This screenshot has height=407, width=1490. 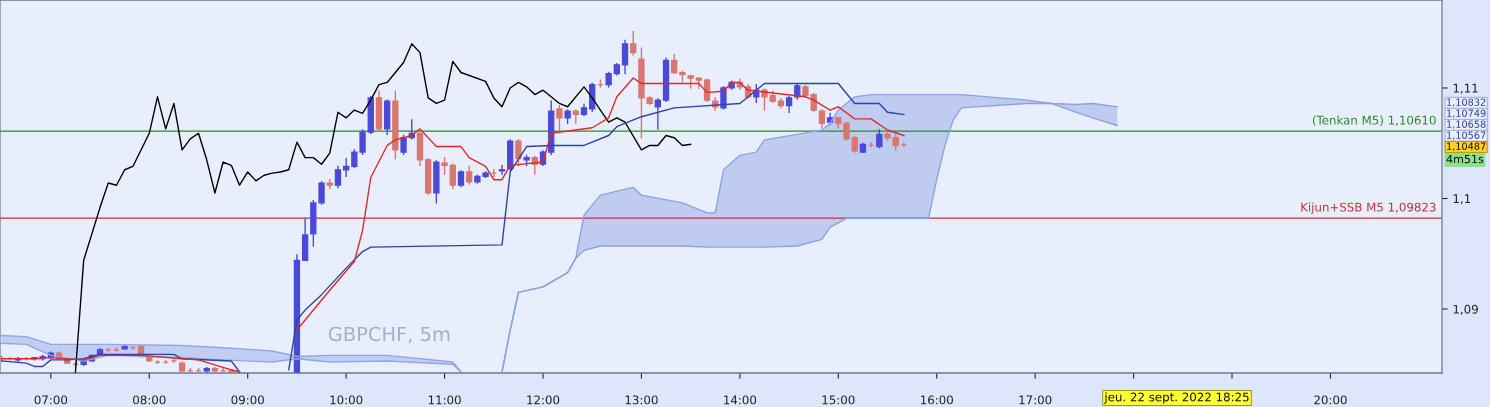 What do you see at coordinates (1465, 88) in the screenshot?
I see `y-tick-label: 1,11` at bounding box center [1465, 88].